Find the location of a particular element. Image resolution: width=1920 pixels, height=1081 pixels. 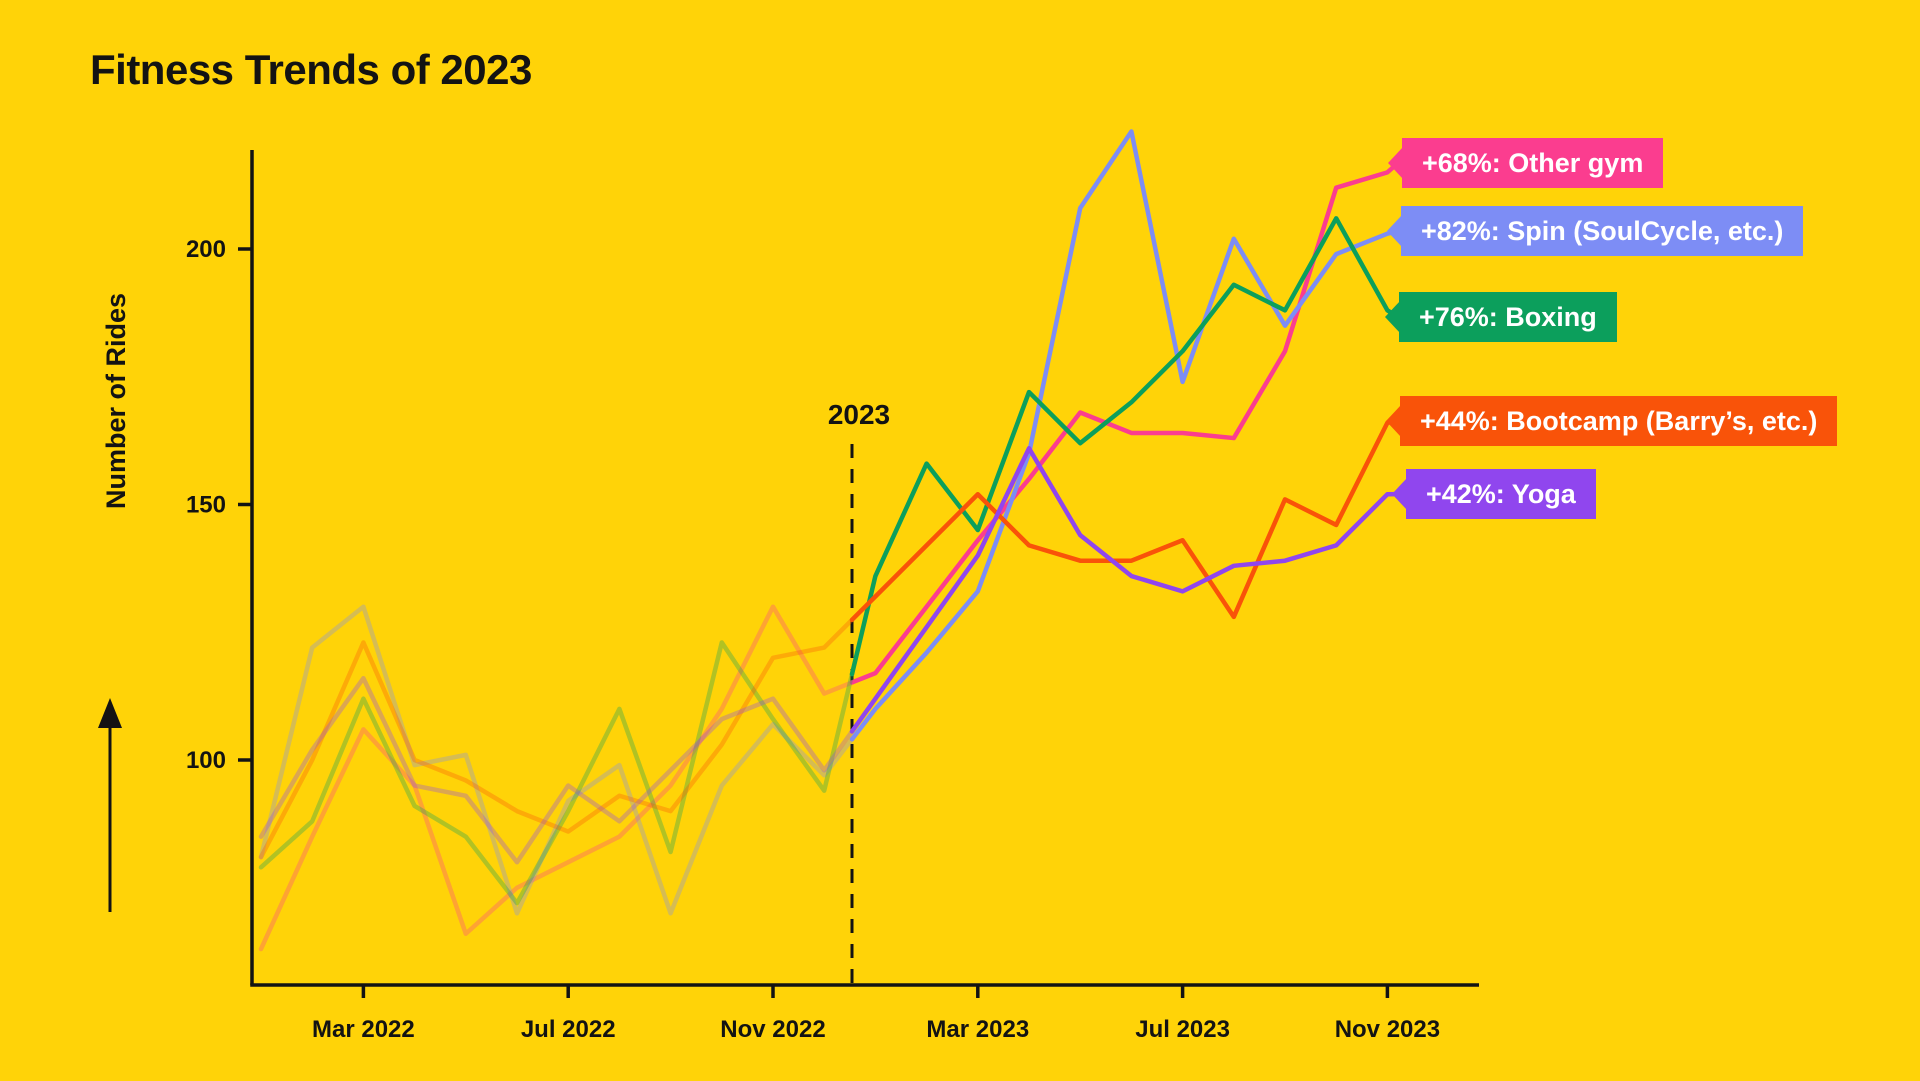

series-label-boxing-text: +76%: Boxing is located at coordinates (1508, 317).